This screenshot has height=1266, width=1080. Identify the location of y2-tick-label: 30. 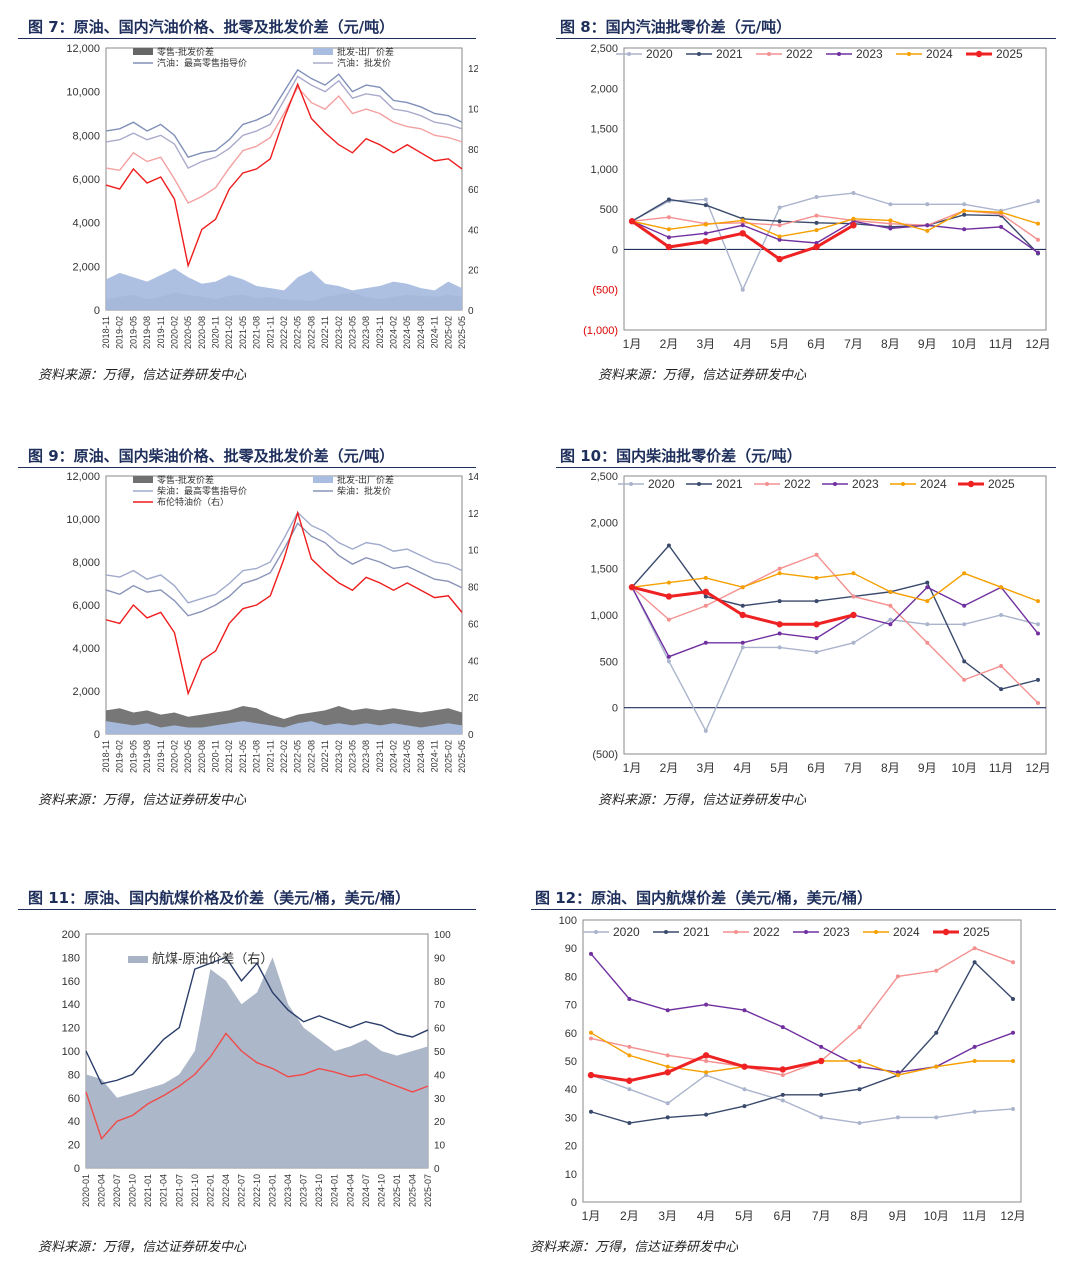
(440, 1099).